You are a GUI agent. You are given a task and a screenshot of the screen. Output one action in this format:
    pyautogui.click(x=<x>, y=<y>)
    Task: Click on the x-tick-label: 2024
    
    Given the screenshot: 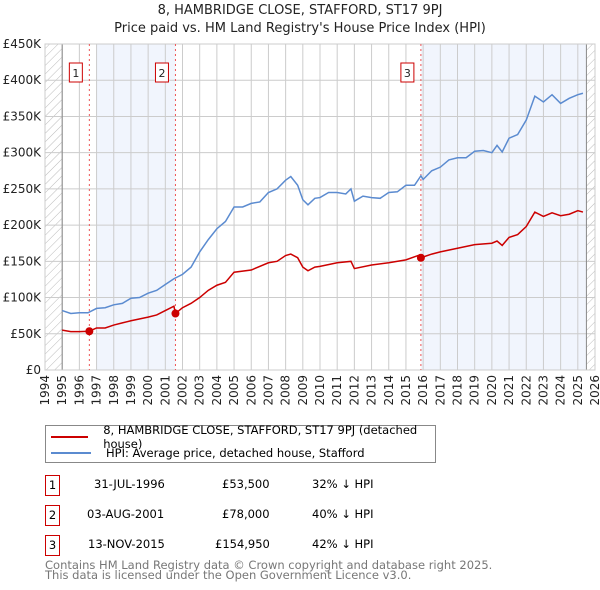 What is the action you would take?
    pyautogui.click(x=561, y=390)
    